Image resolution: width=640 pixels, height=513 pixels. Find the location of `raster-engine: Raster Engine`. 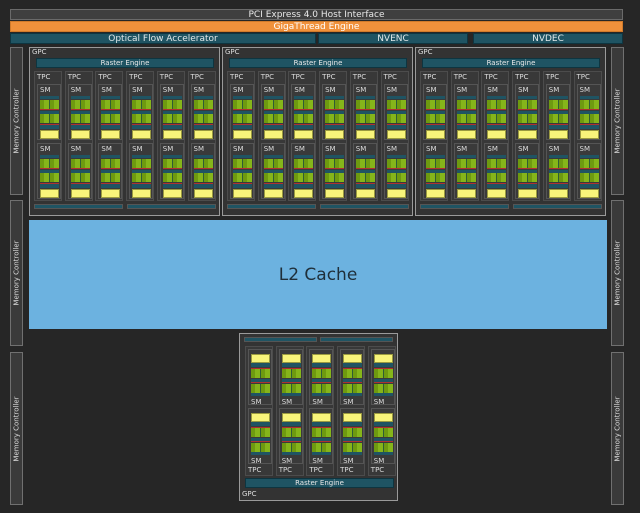

raster-engine: Raster Engine is located at coordinates (319, 483).